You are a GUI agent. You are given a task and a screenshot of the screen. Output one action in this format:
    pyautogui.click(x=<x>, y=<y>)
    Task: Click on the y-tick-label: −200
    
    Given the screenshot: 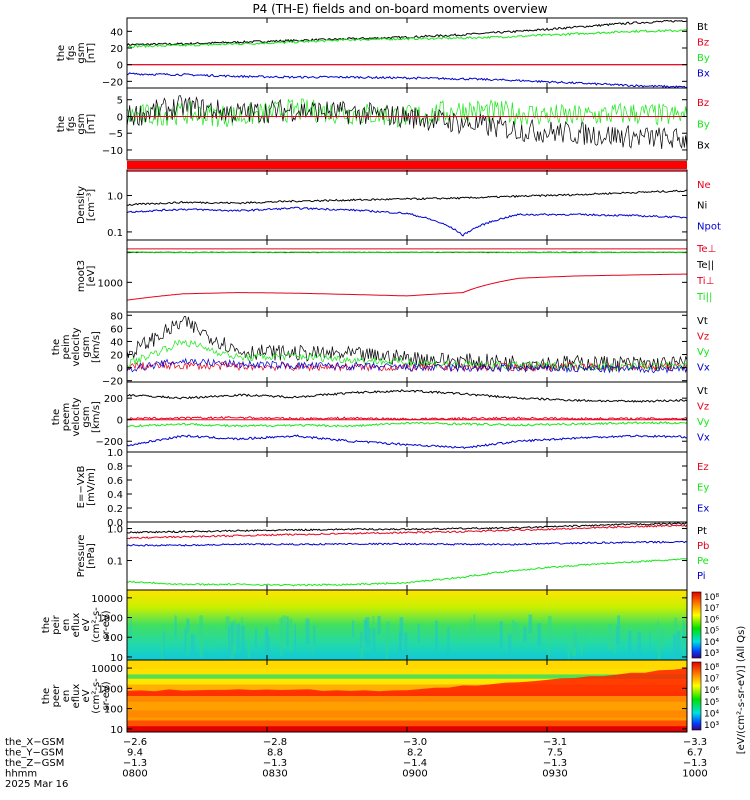 What is the action you would take?
    pyautogui.click(x=109, y=442)
    